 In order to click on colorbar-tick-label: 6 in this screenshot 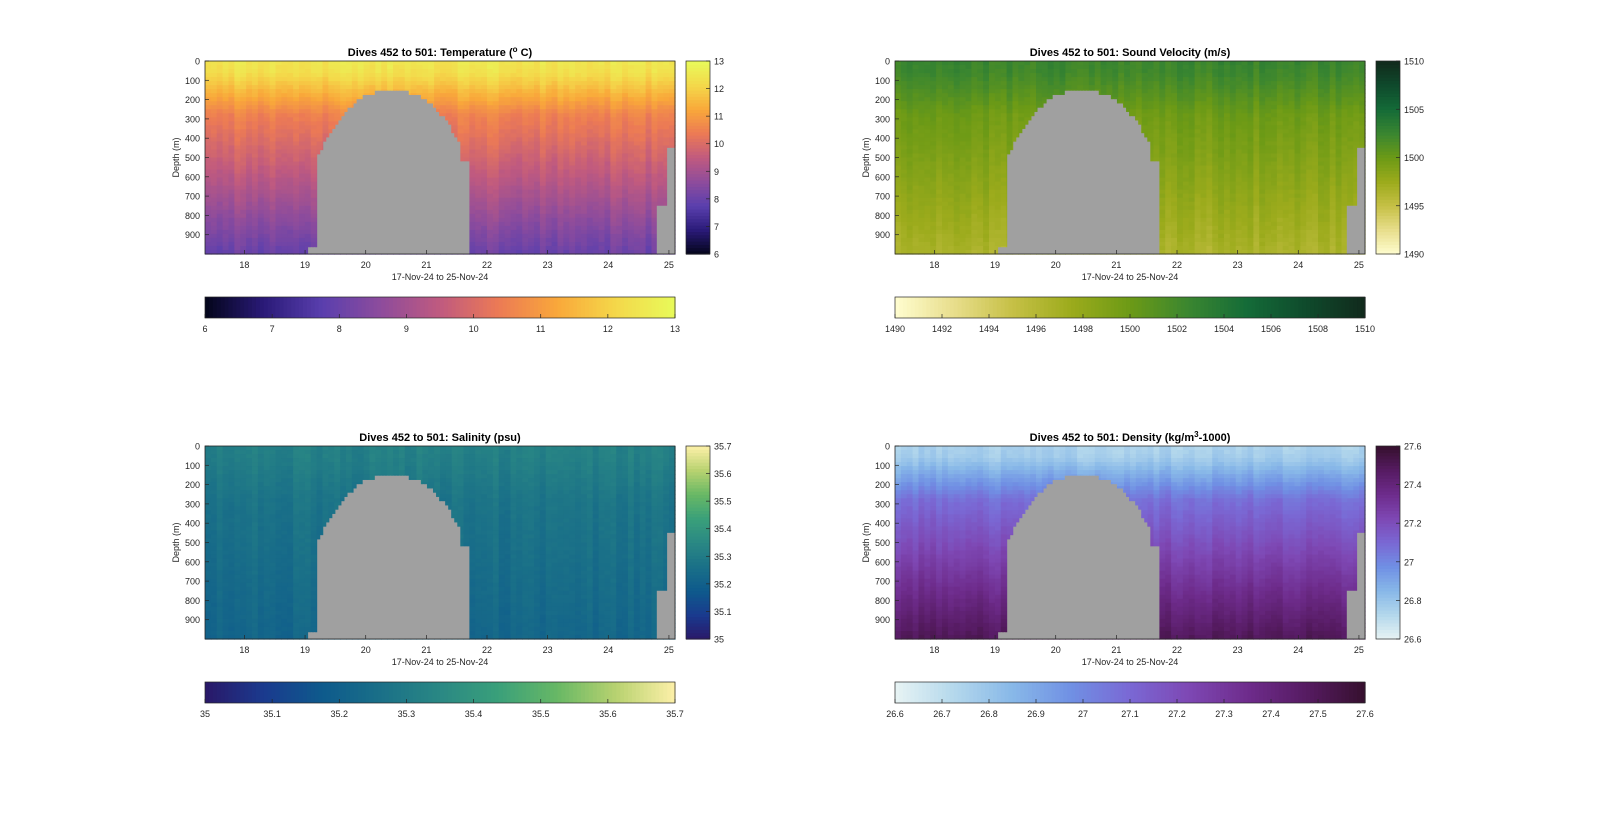, I will do `click(716, 255)`.